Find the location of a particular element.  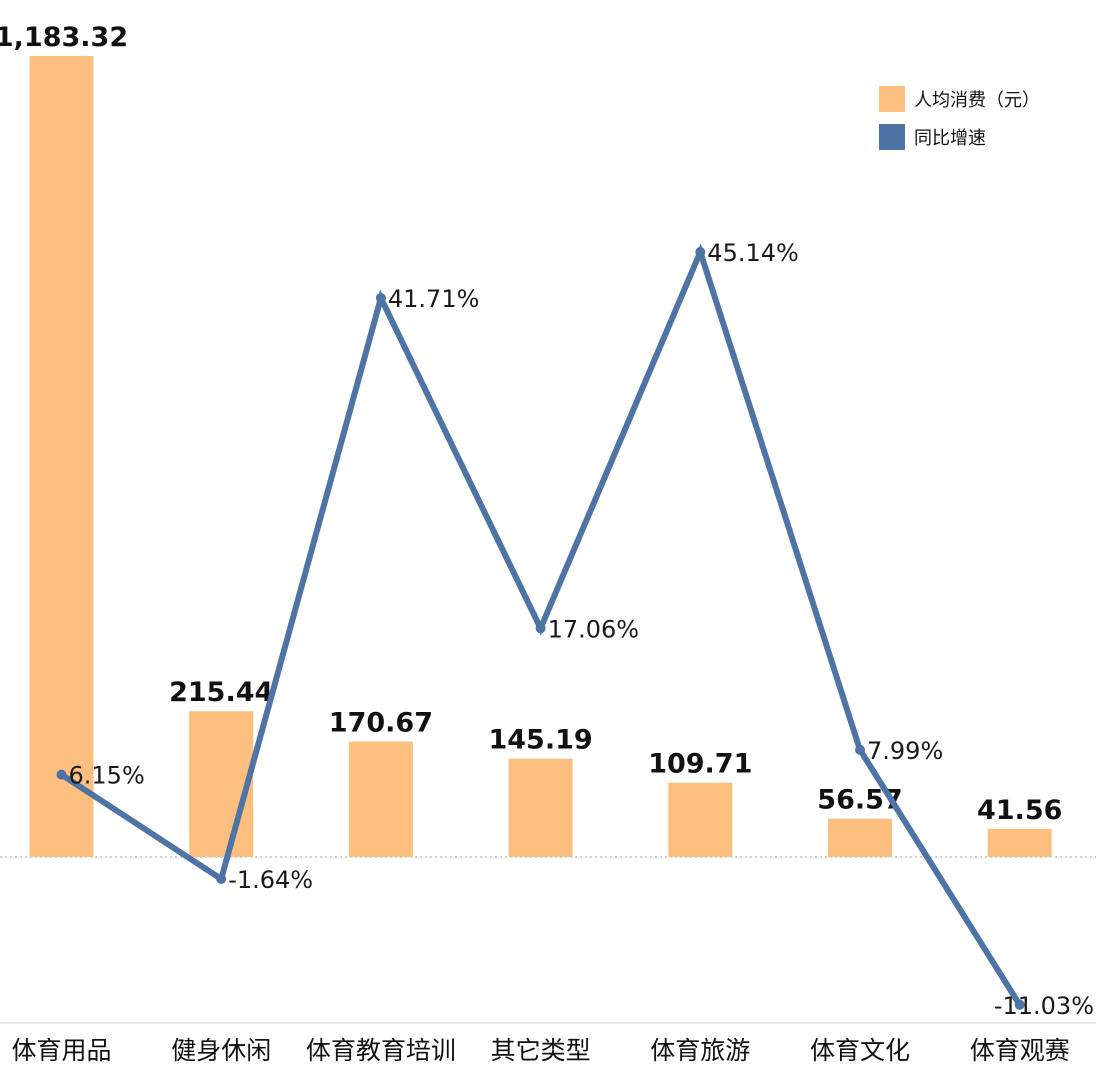

growth-point-label: 17.06% is located at coordinates (594, 629).